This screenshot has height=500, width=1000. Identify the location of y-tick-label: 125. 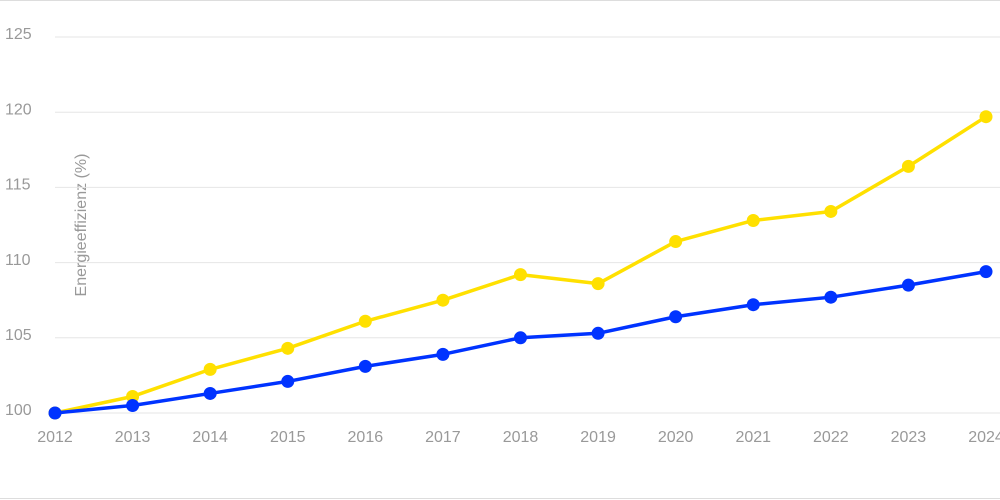
(18, 34).